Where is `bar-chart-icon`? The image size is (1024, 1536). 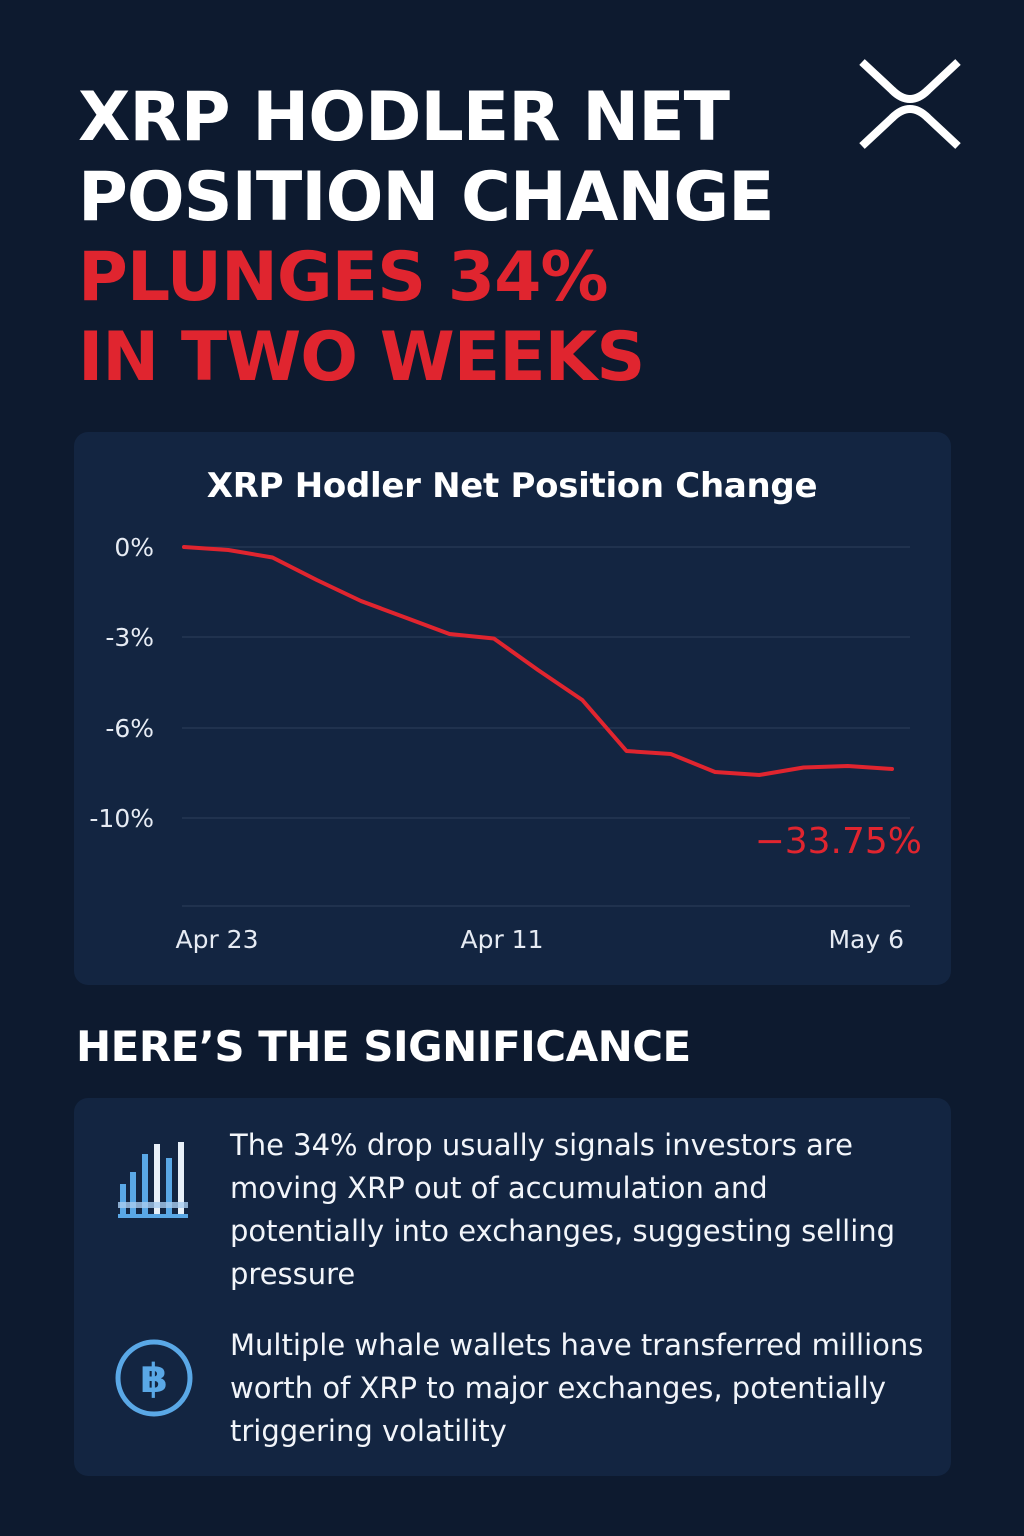
bar-chart-icon is located at coordinates (153, 1180).